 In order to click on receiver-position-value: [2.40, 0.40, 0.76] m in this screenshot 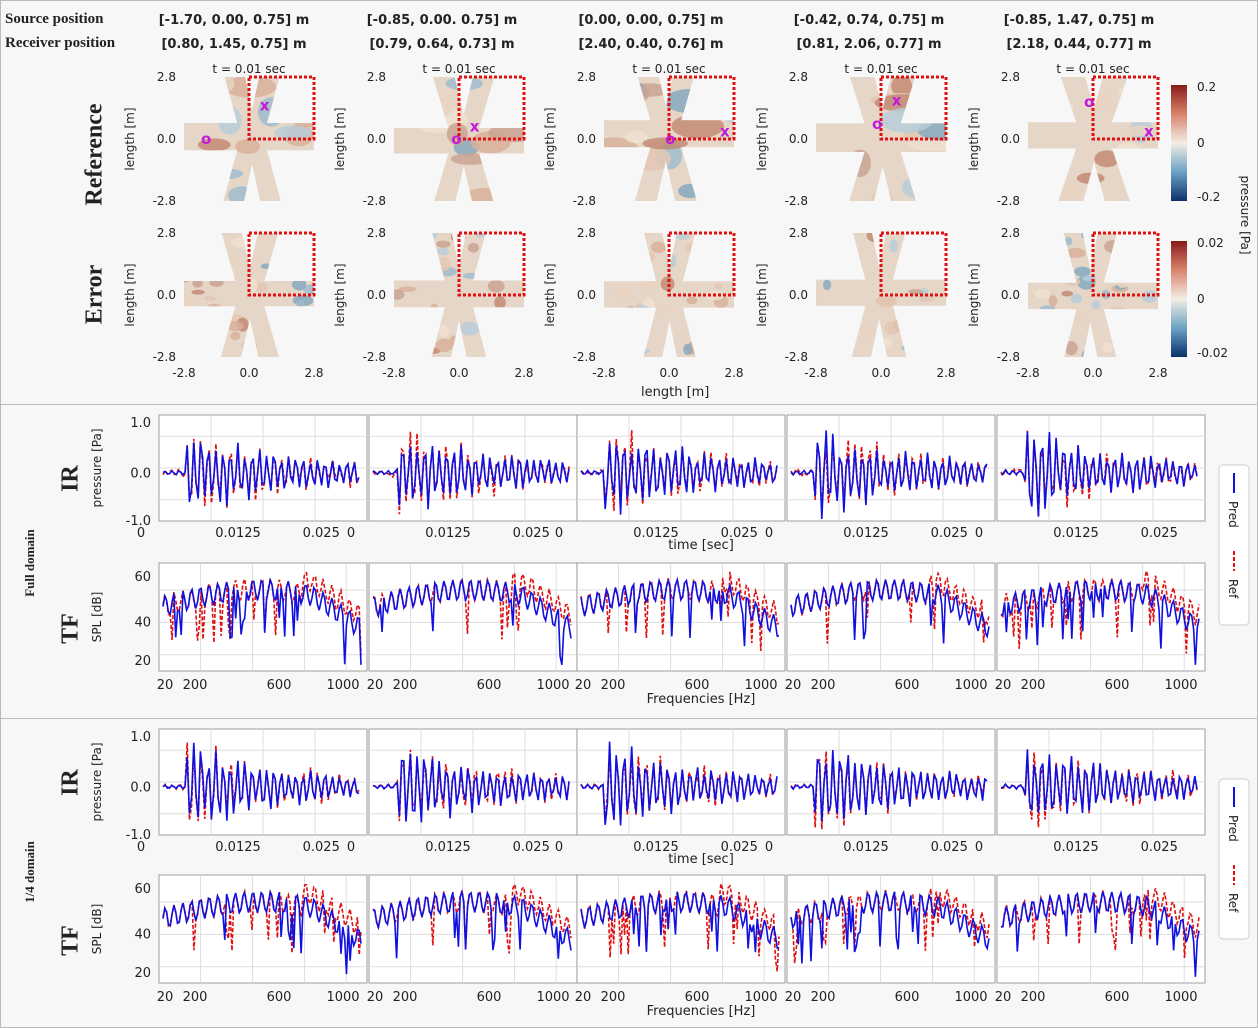, I will do `click(651, 44)`.